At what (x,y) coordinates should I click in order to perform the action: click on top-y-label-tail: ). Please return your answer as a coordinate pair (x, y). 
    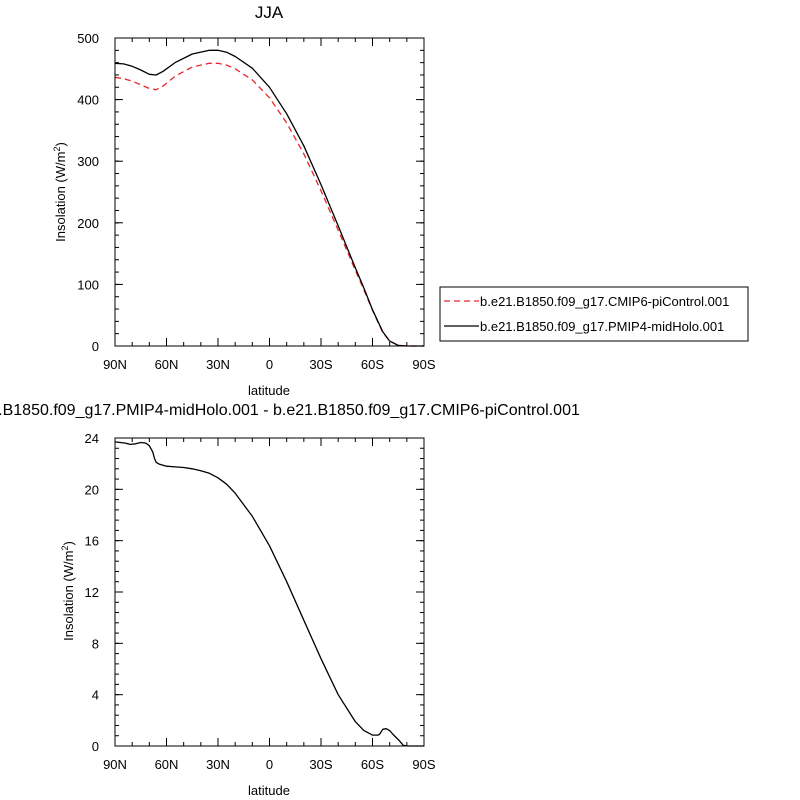
    Looking at the image, I should click on (60, 144).